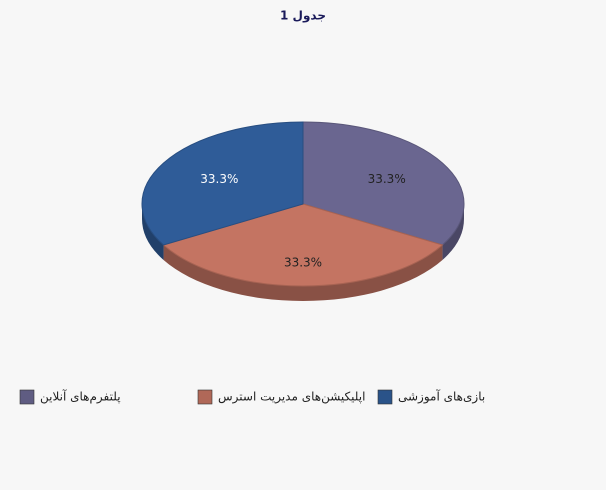 The image size is (606, 490). I want to click on legend-label: اپلیکیشن‌های مدیریت استرس, so click(291, 397).